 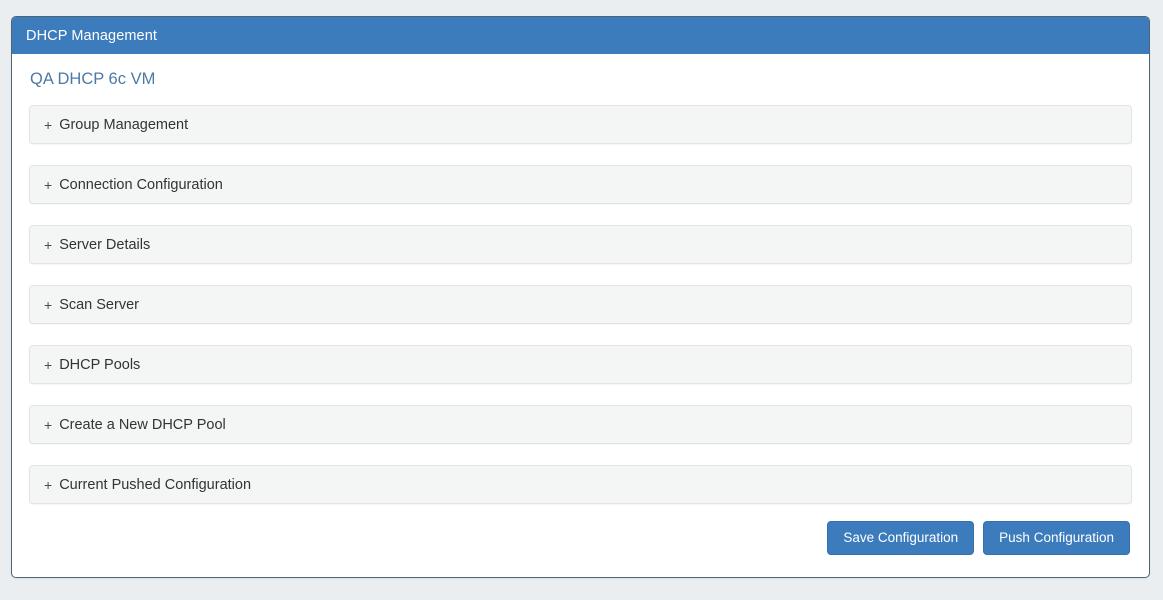 What do you see at coordinates (1056, 538) in the screenshot?
I see `push-configuration-button: Push Configuration` at bounding box center [1056, 538].